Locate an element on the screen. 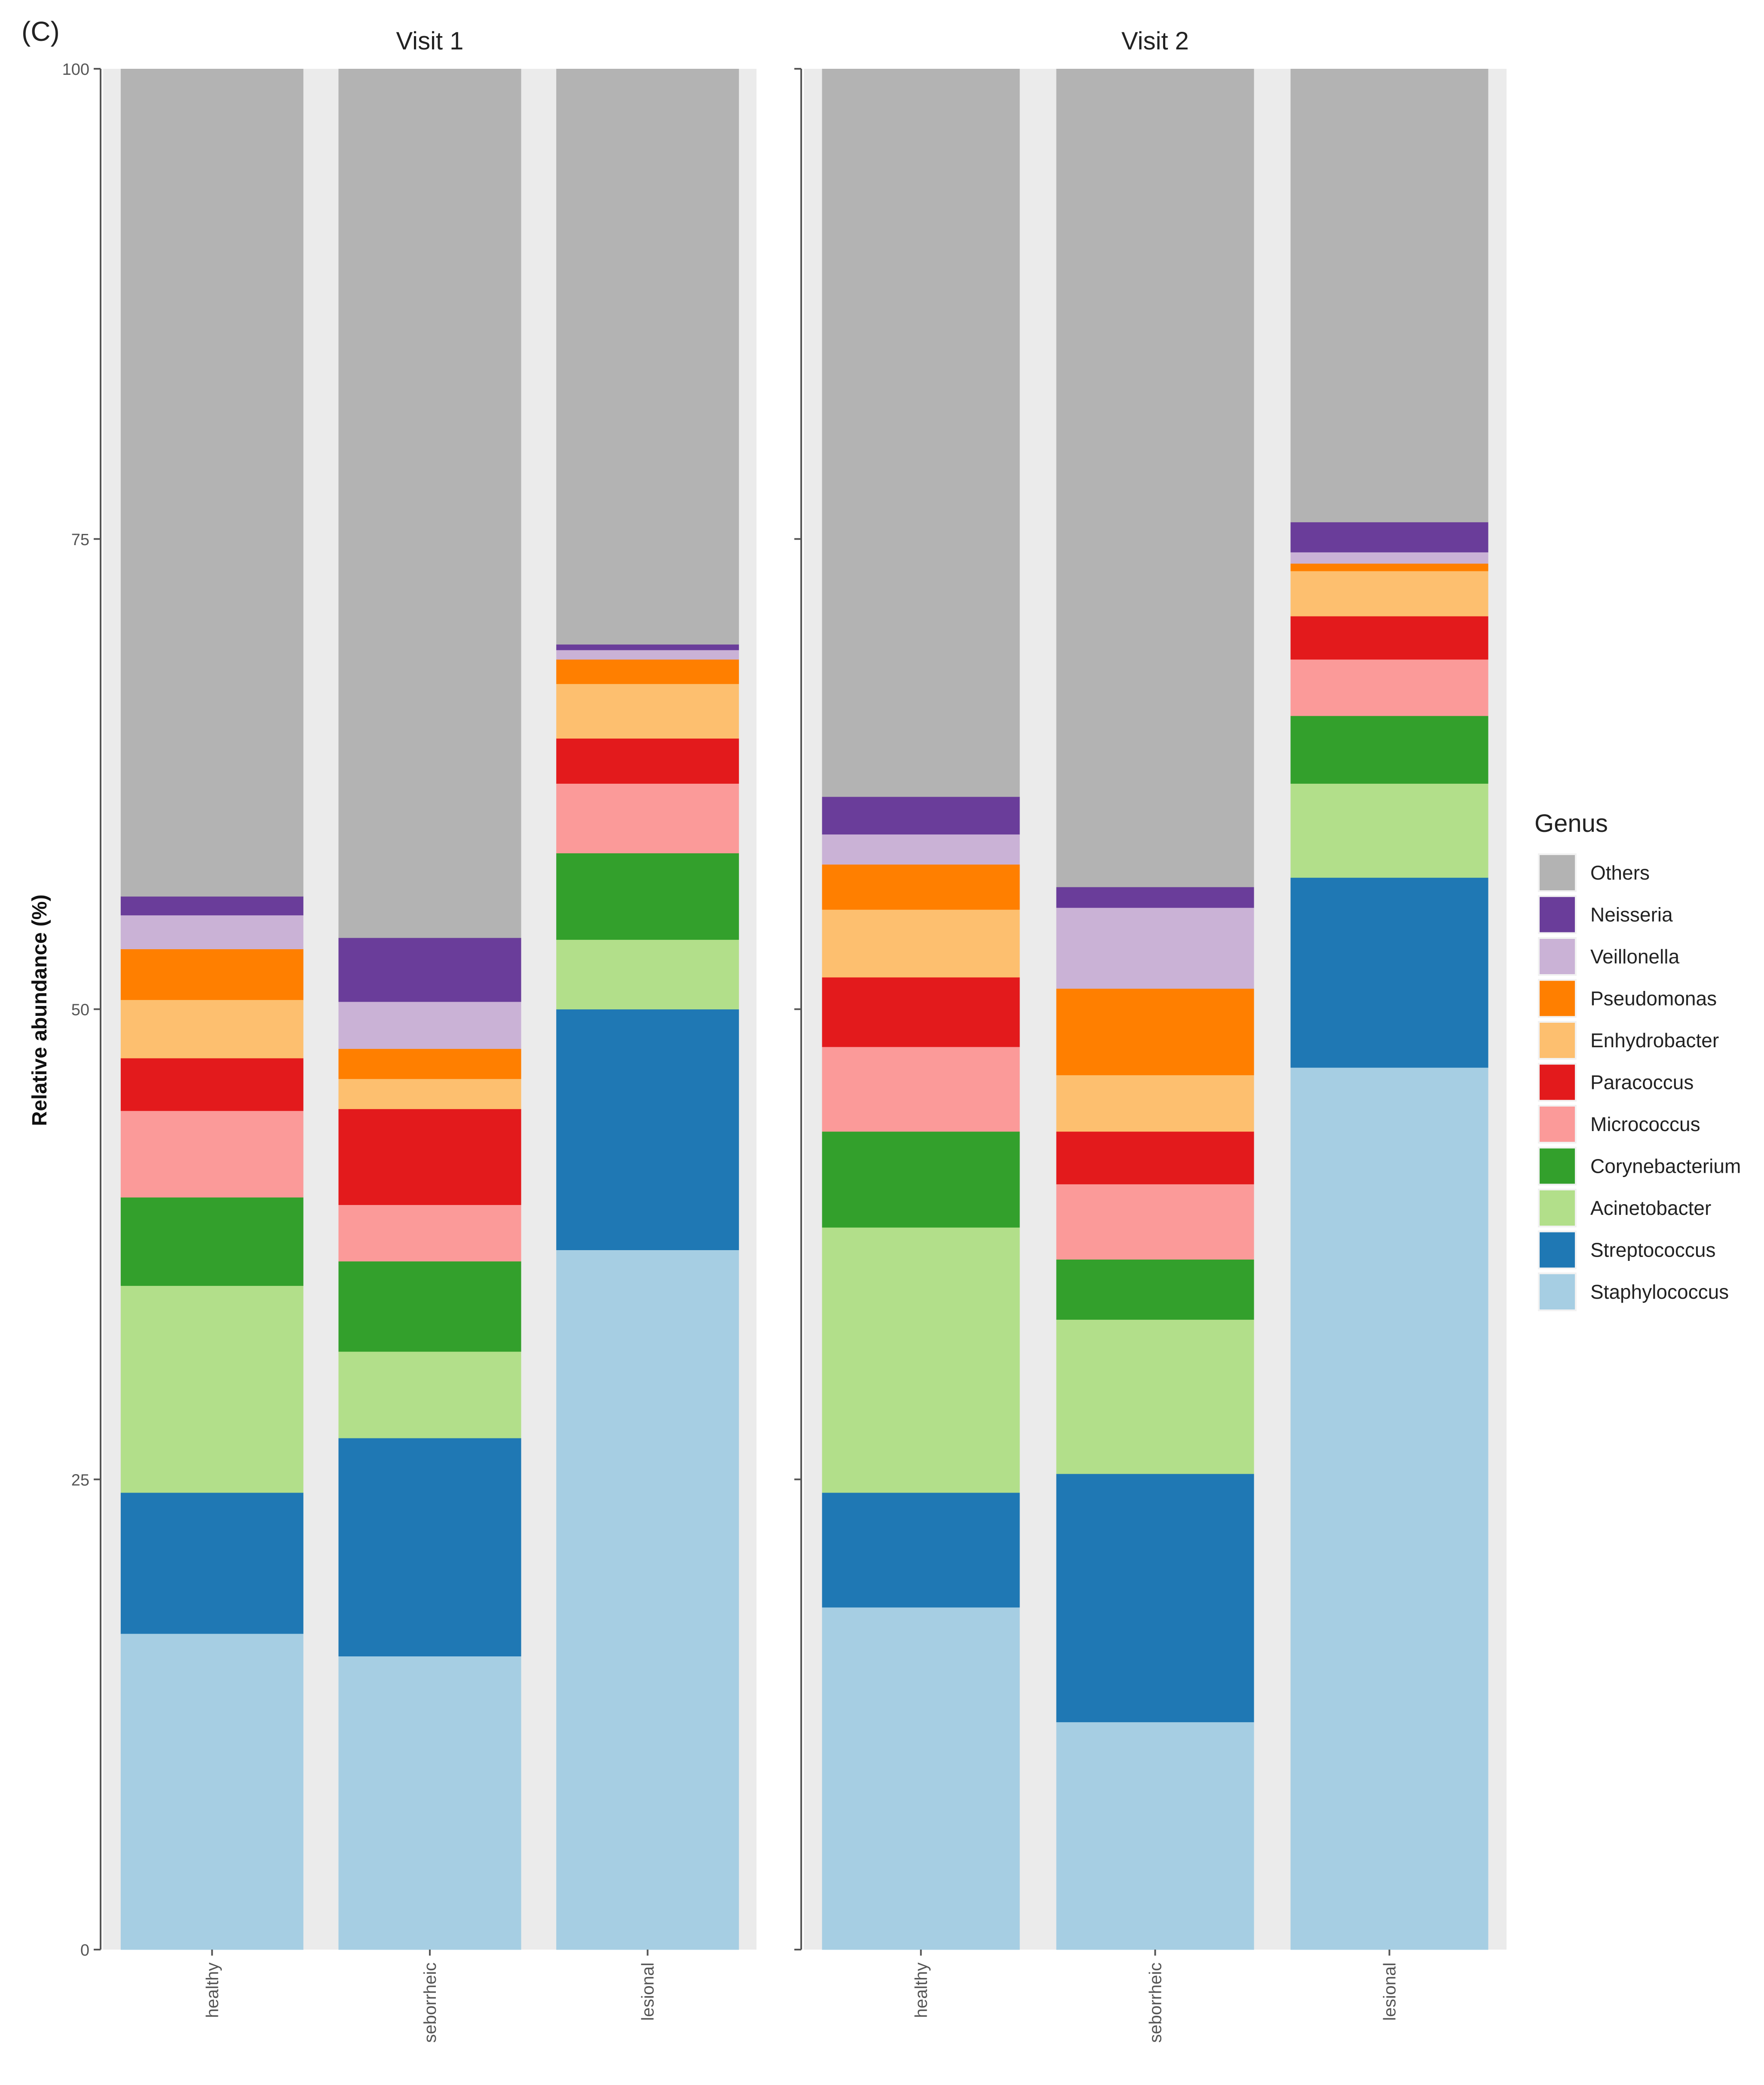  legend-swatch-pseudomonas is located at coordinates (1557, 999).